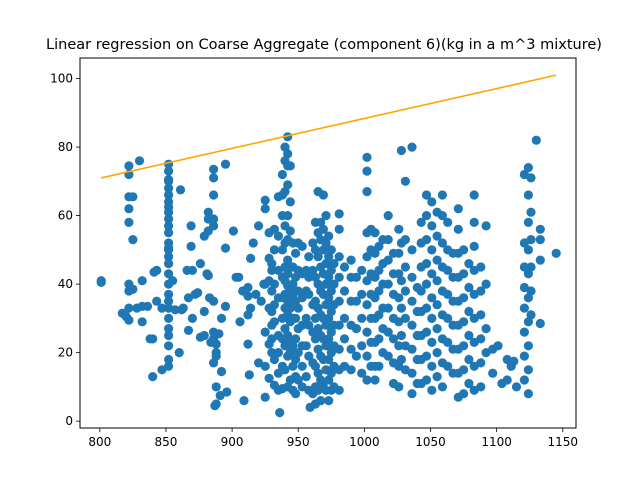 The image size is (640, 480). What do you see at coordinates (61, 79) in the screenshot?
I see `y-tick-label: 100` at bounding box center [61, 79].